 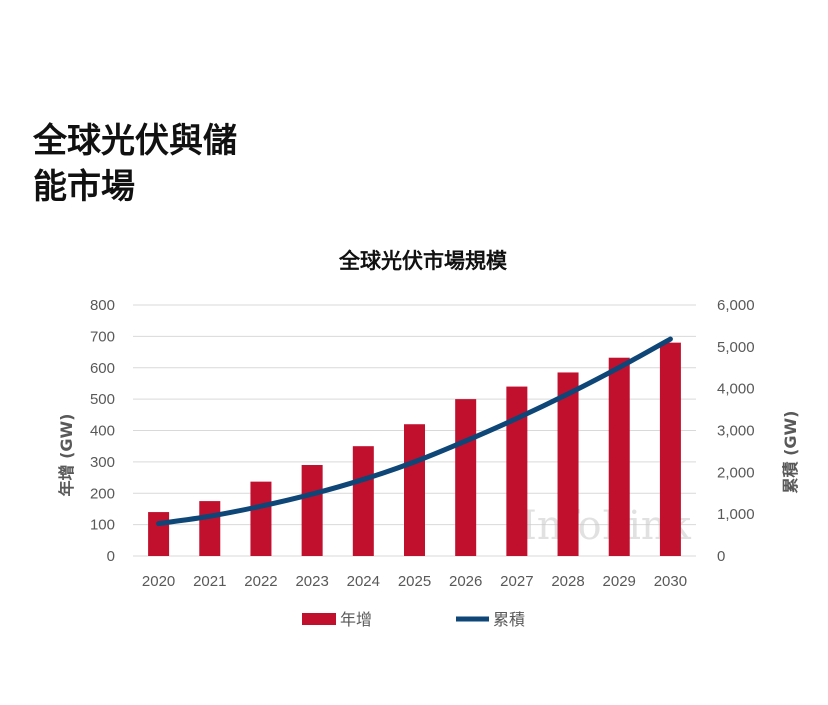 I want to click on y-left-tick-label: 100, so click(x=102, y=525).